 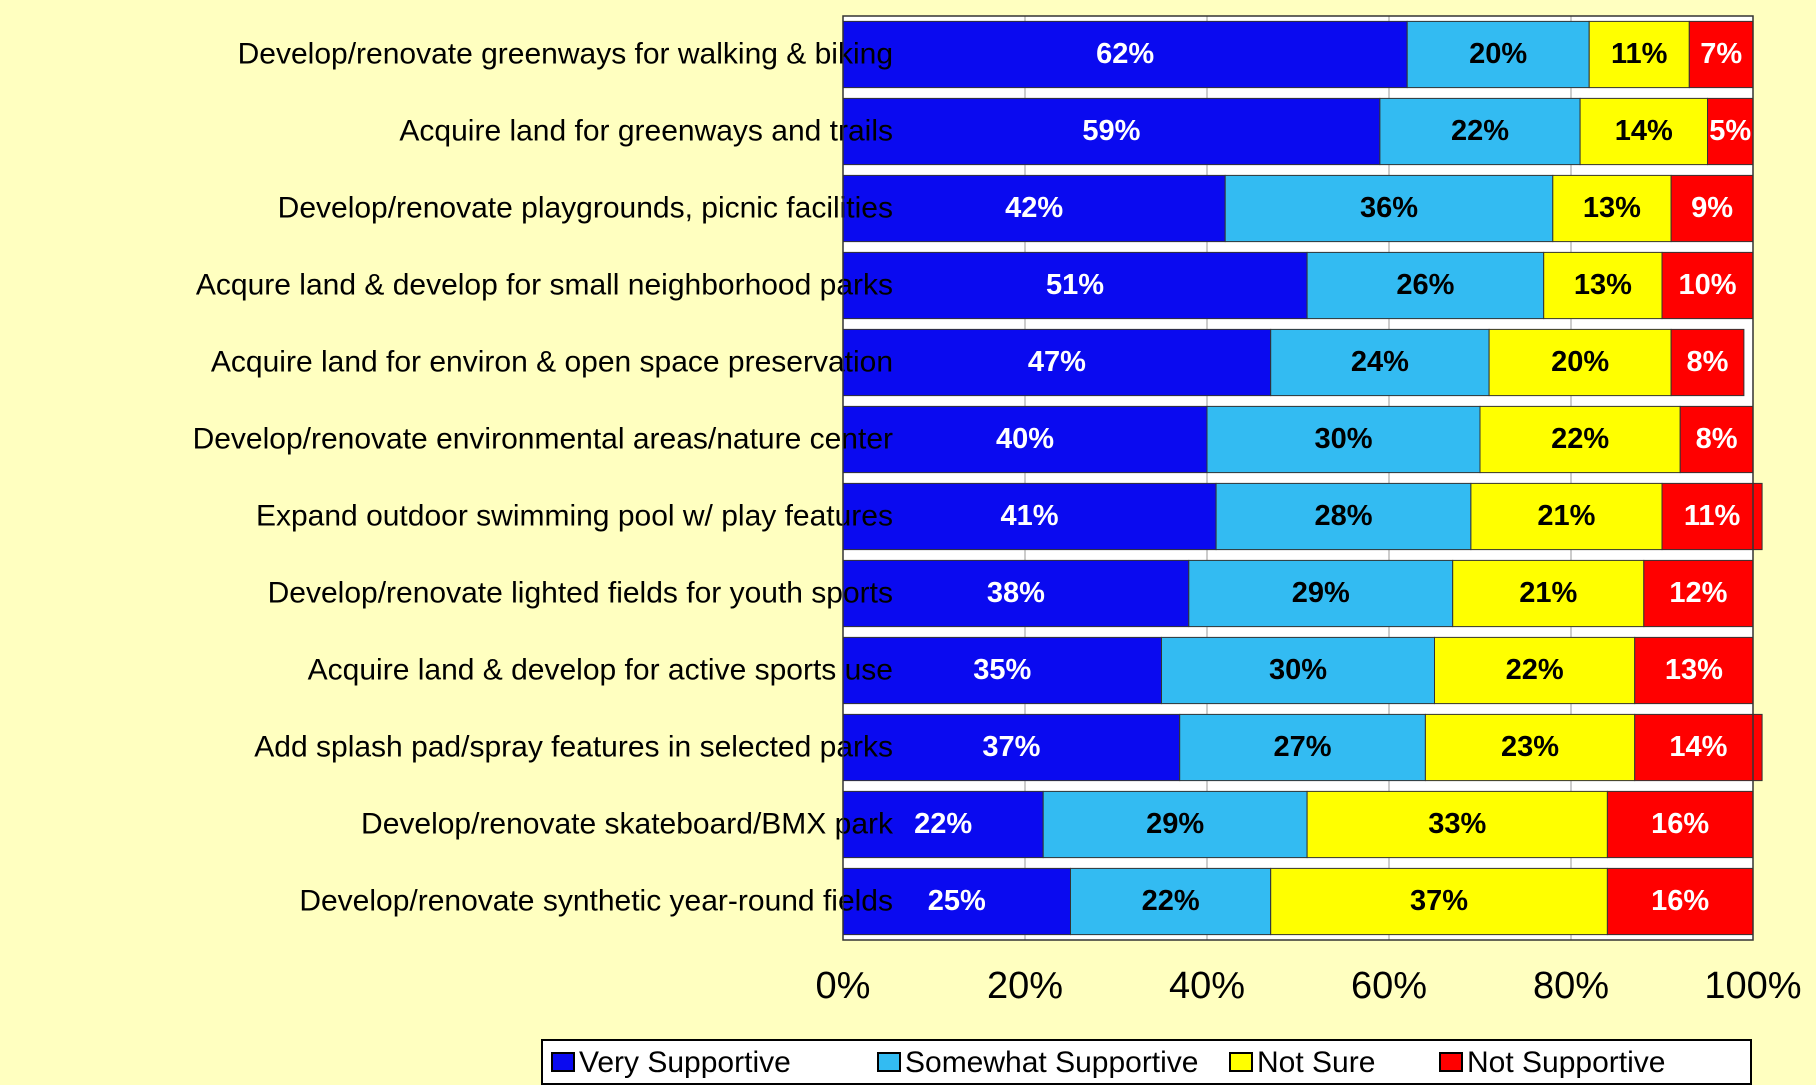 I want to click on data-label: 36%, so click(x=1389, y=208).